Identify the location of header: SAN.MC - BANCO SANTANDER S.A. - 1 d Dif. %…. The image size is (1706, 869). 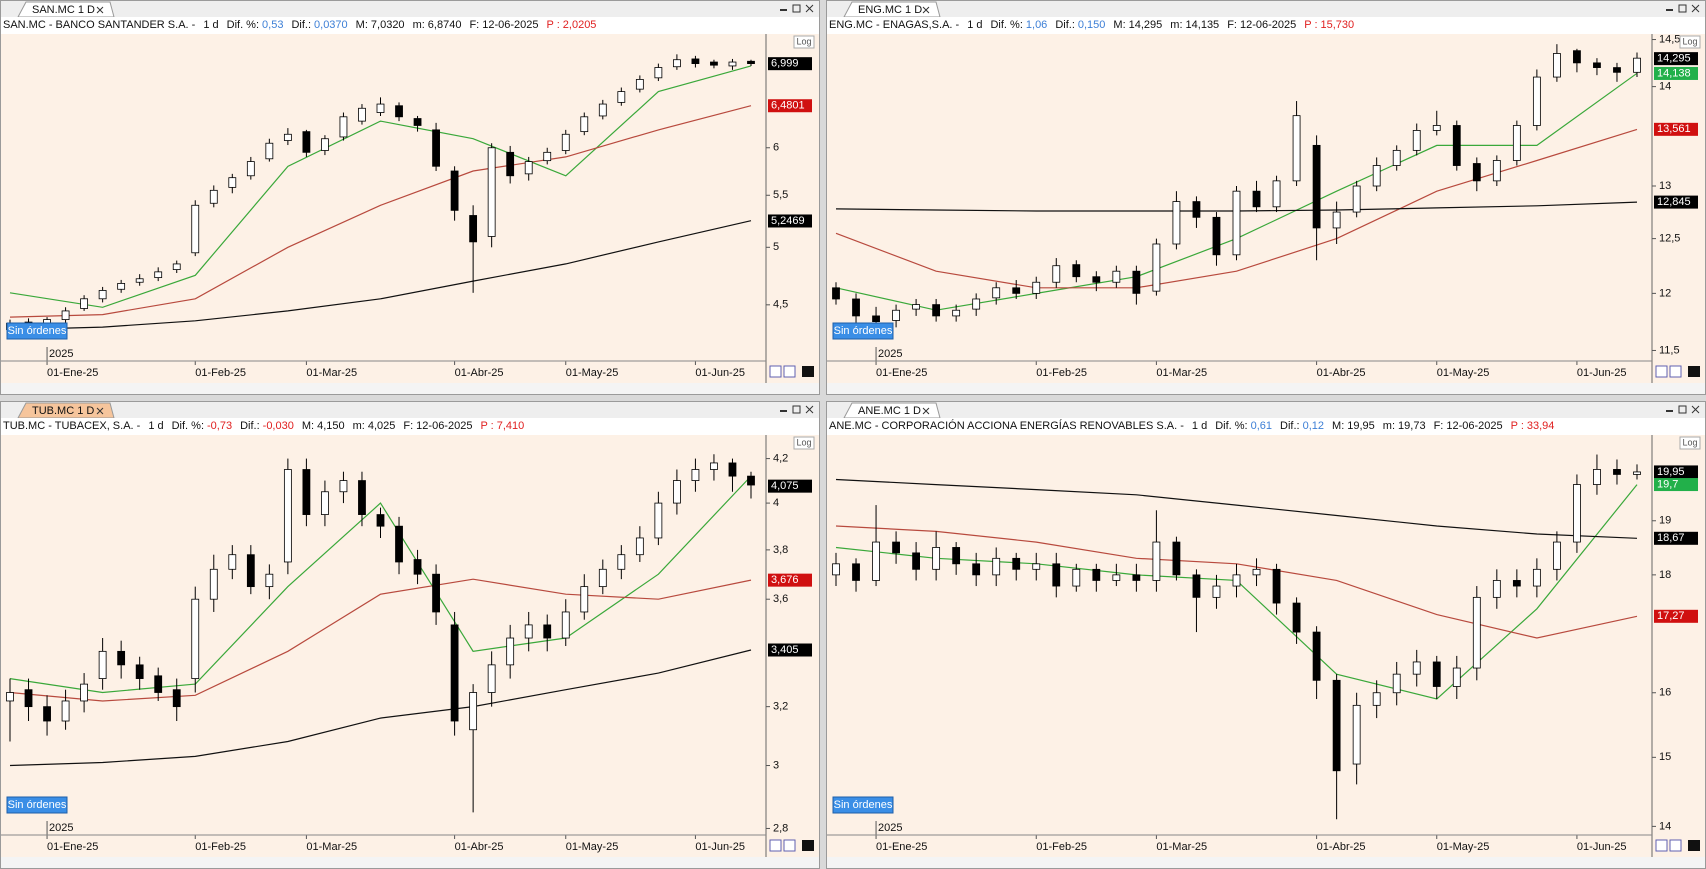
(299, 25).